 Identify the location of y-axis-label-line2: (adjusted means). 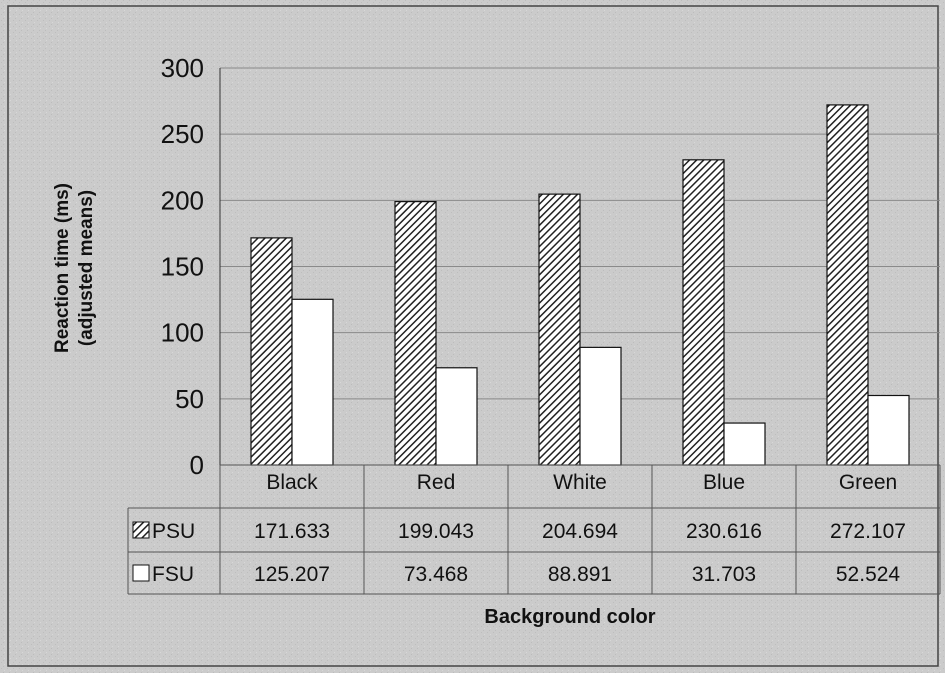
(86, 268).